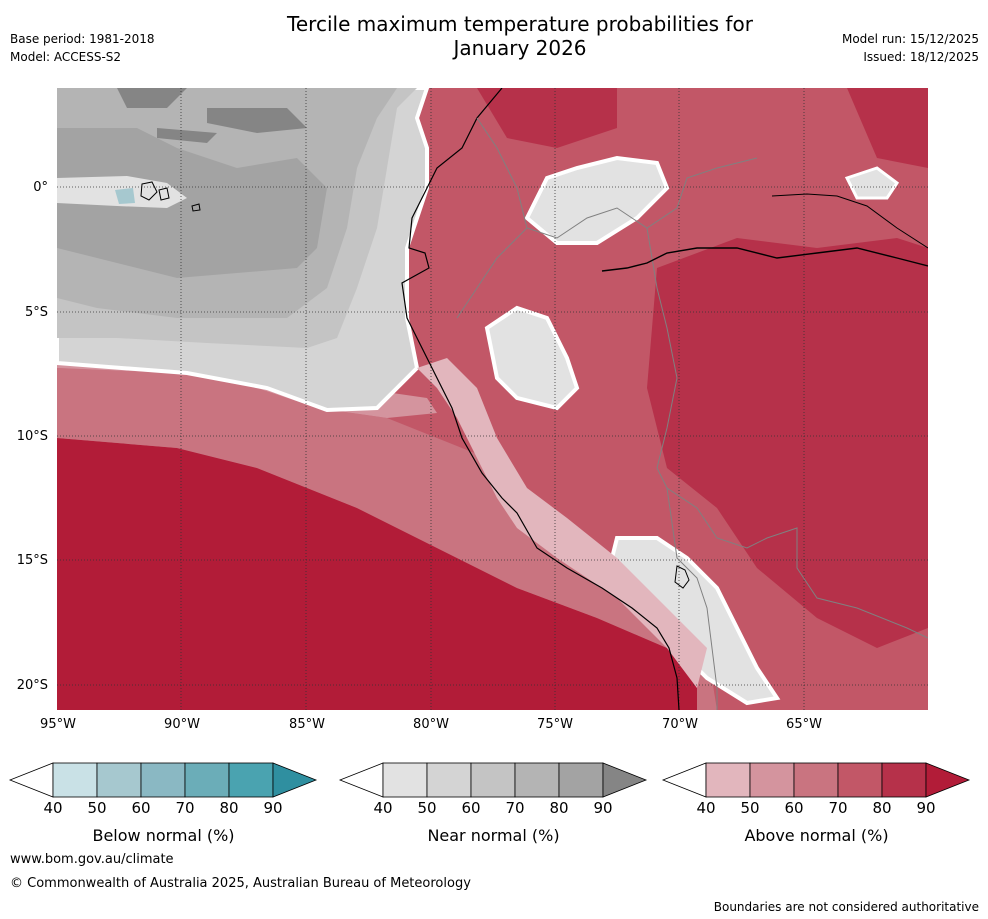 The height and width of the screenshot is (919, 988). I want to click on near-normal-andes-mid, so click(532, 358).